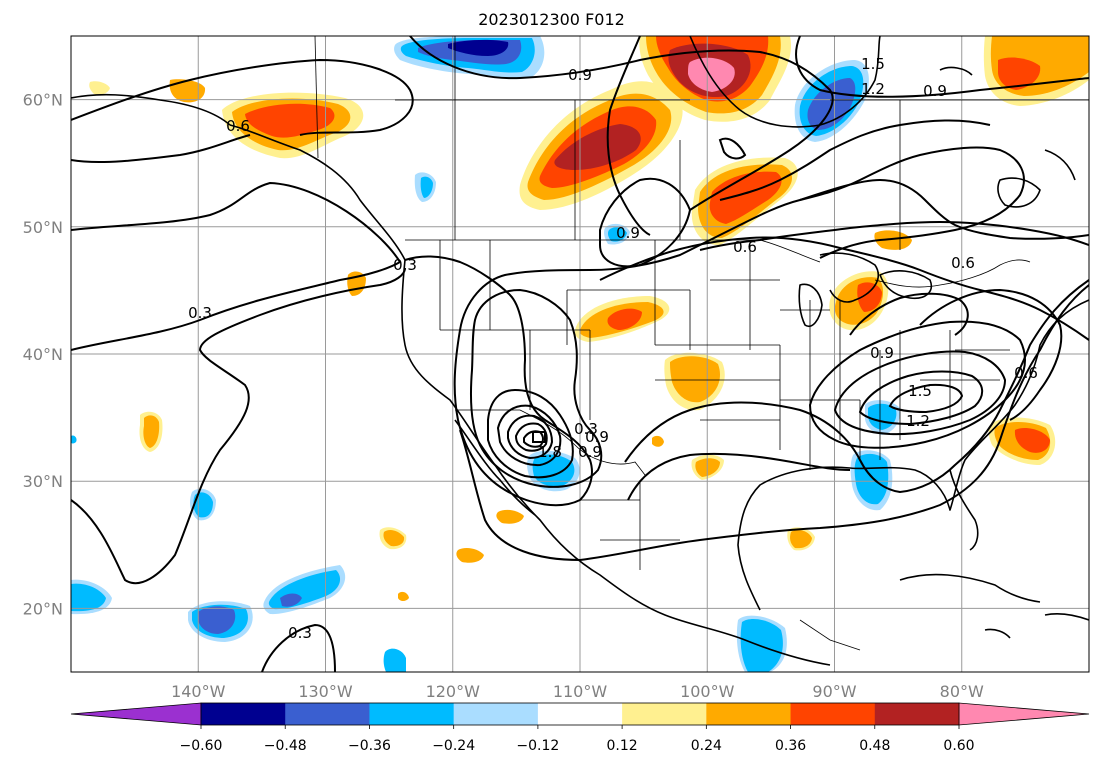 This screenshot has width=1103, height=765. I want to click on lon-tick-label: 110°W, so click(580, 691).